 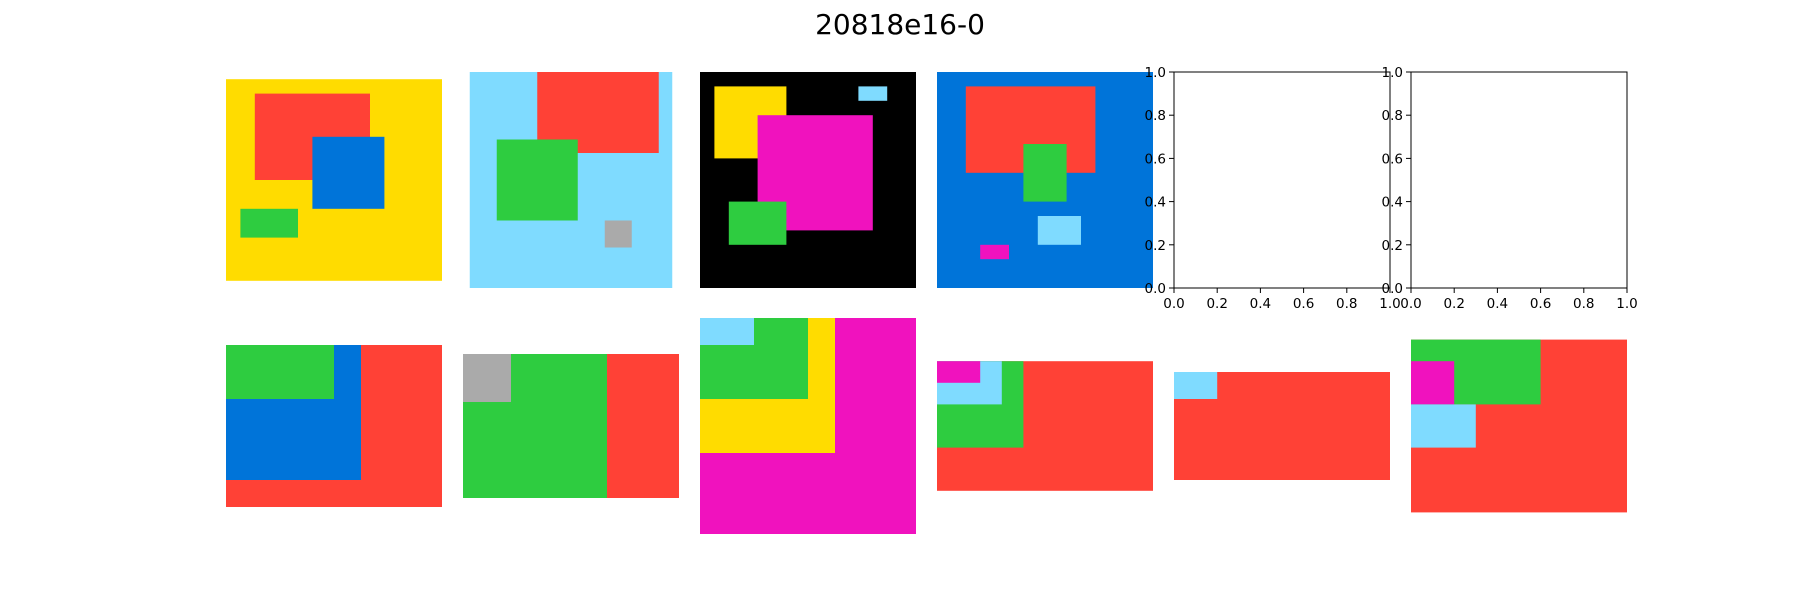 I want to click on input-axes-6: 0.00.0 0.2 0.2 0.4 0.4 0.6 0.6 0.8 0.8 1.0 1.0, so click(x=1510, y=188).